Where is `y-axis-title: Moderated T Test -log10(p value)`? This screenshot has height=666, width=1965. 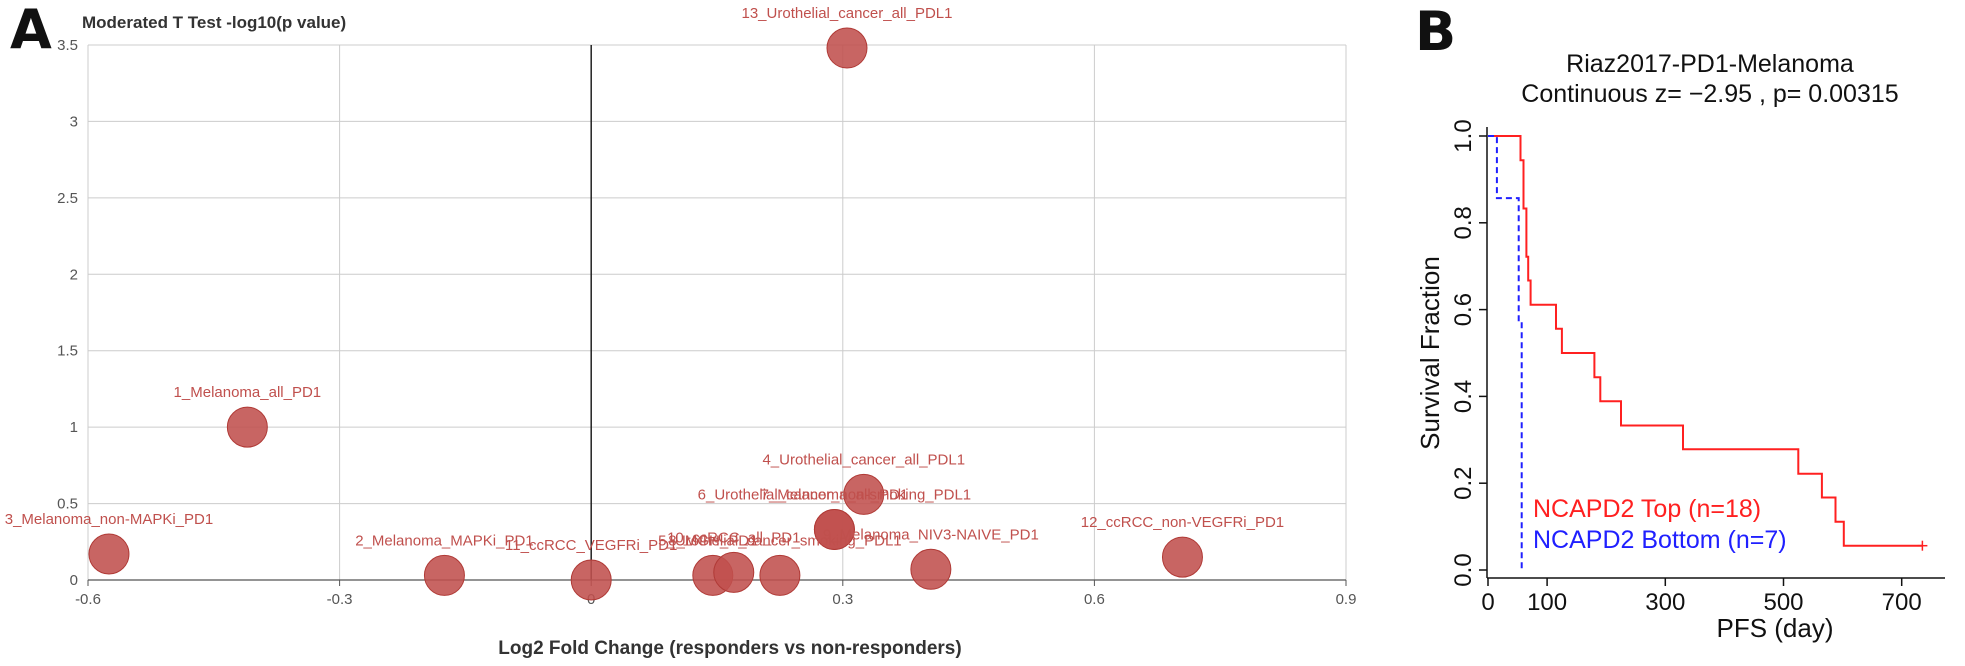 y-axis-title: Moderated T Test -log10(p value) is located at coordinates (214, 22).